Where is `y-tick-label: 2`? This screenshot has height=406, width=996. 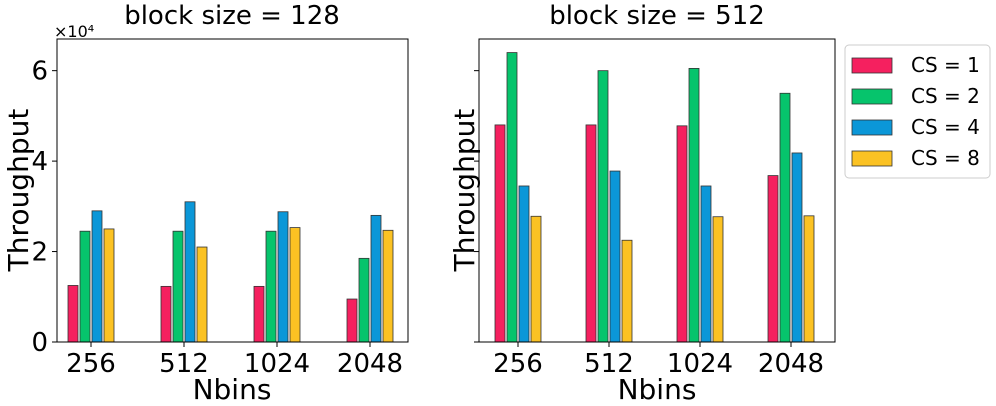
y-tick-label: 2 is located at coordinates (39, 253).